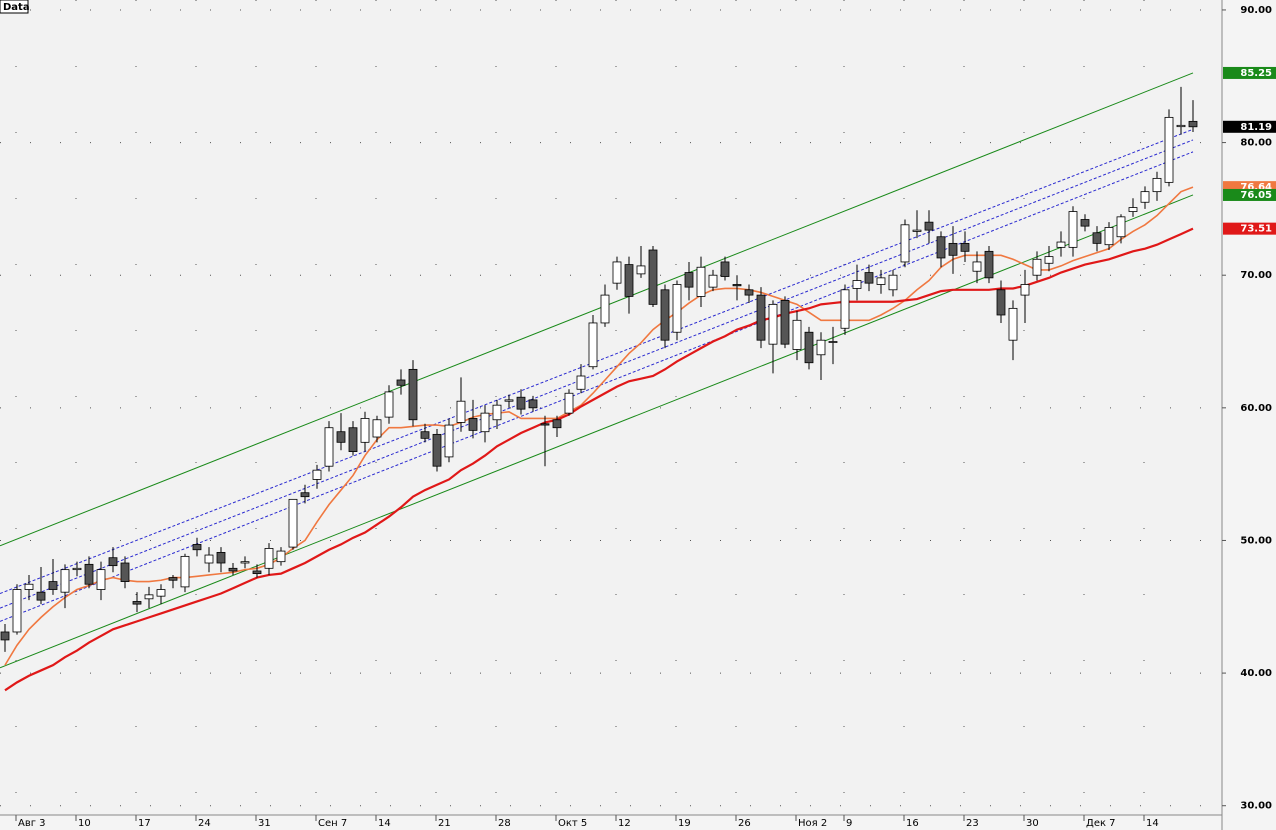  What do you see at coordinates (1152, 823) in the screenshot?
I see `x-tick-label: 14` at bounding box center [1152, 823].